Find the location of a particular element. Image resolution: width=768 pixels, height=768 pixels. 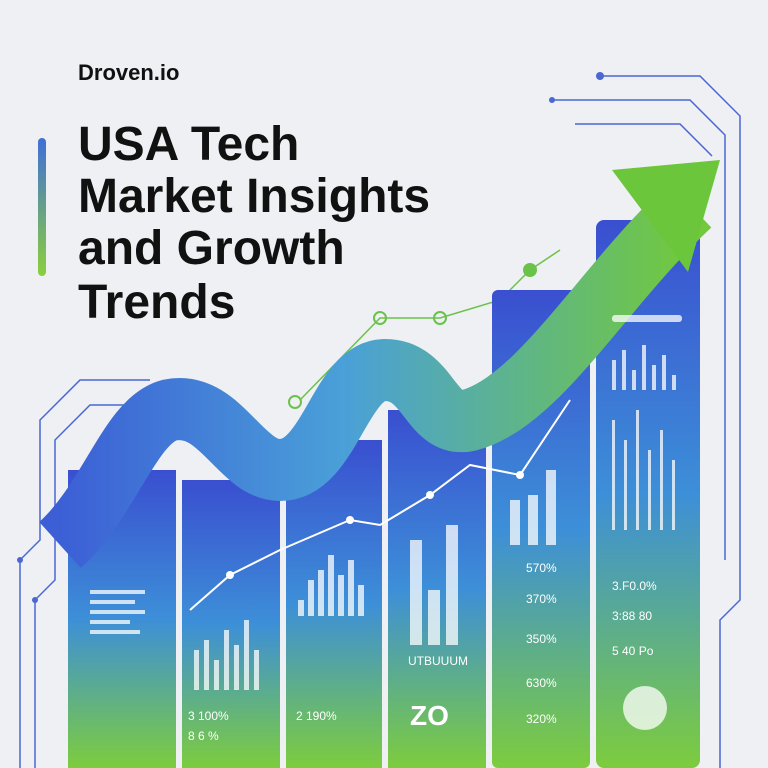

accent-bar is located at coordinates (42, 207).